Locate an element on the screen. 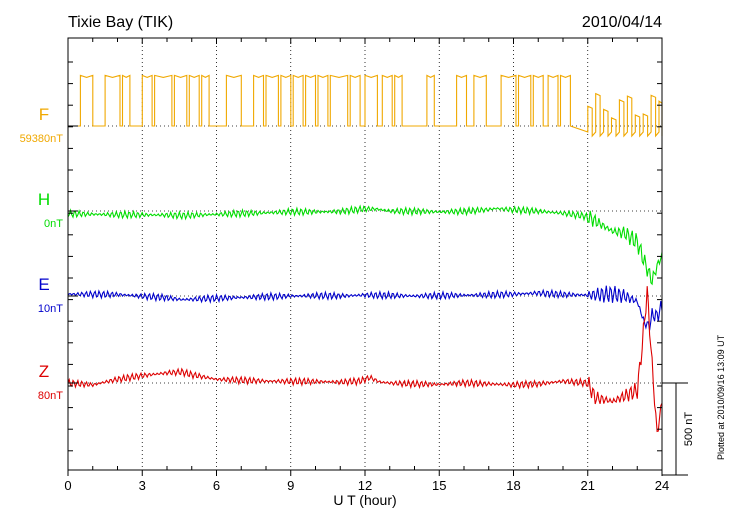  series-labels: F 59380nT H 0nT E 10nT Z 80nT is located at coordinates (42, 253).